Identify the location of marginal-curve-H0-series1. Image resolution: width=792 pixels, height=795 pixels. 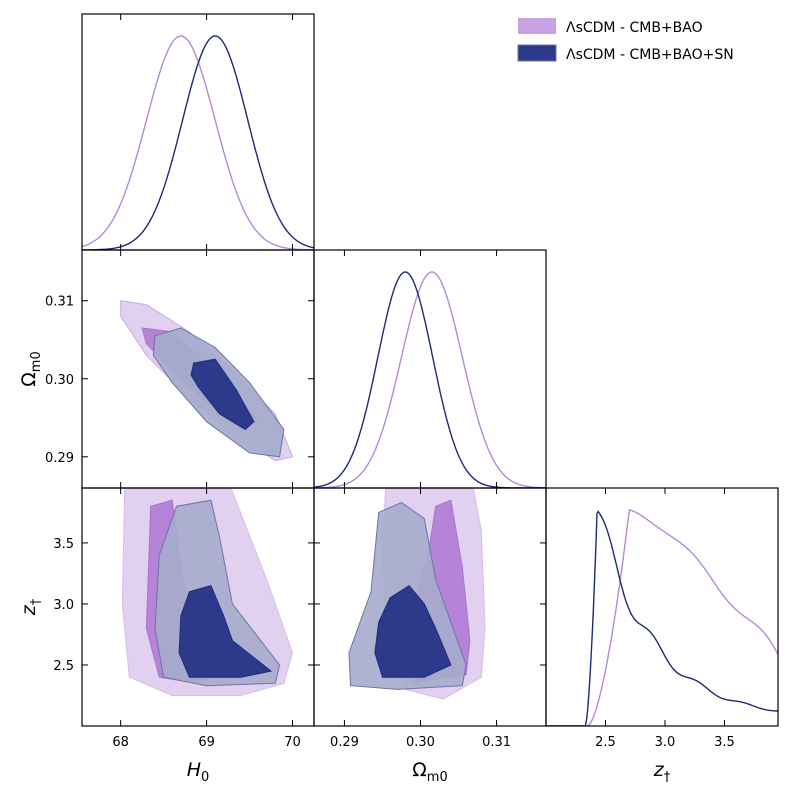
(198, 142).